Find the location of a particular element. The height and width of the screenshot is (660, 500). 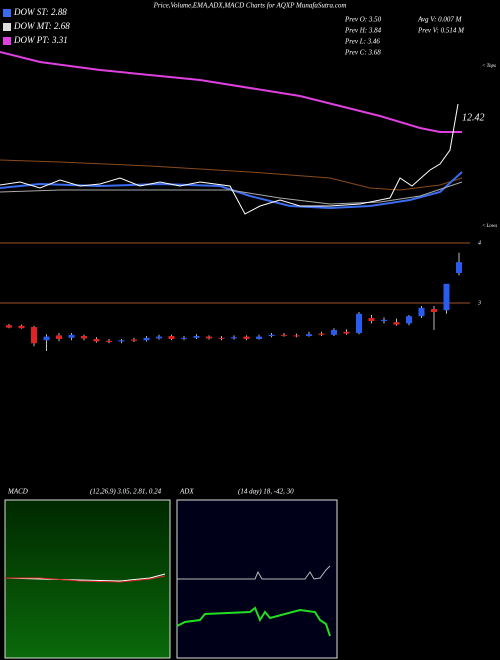

pt-line is located at coordinates (231, 92).